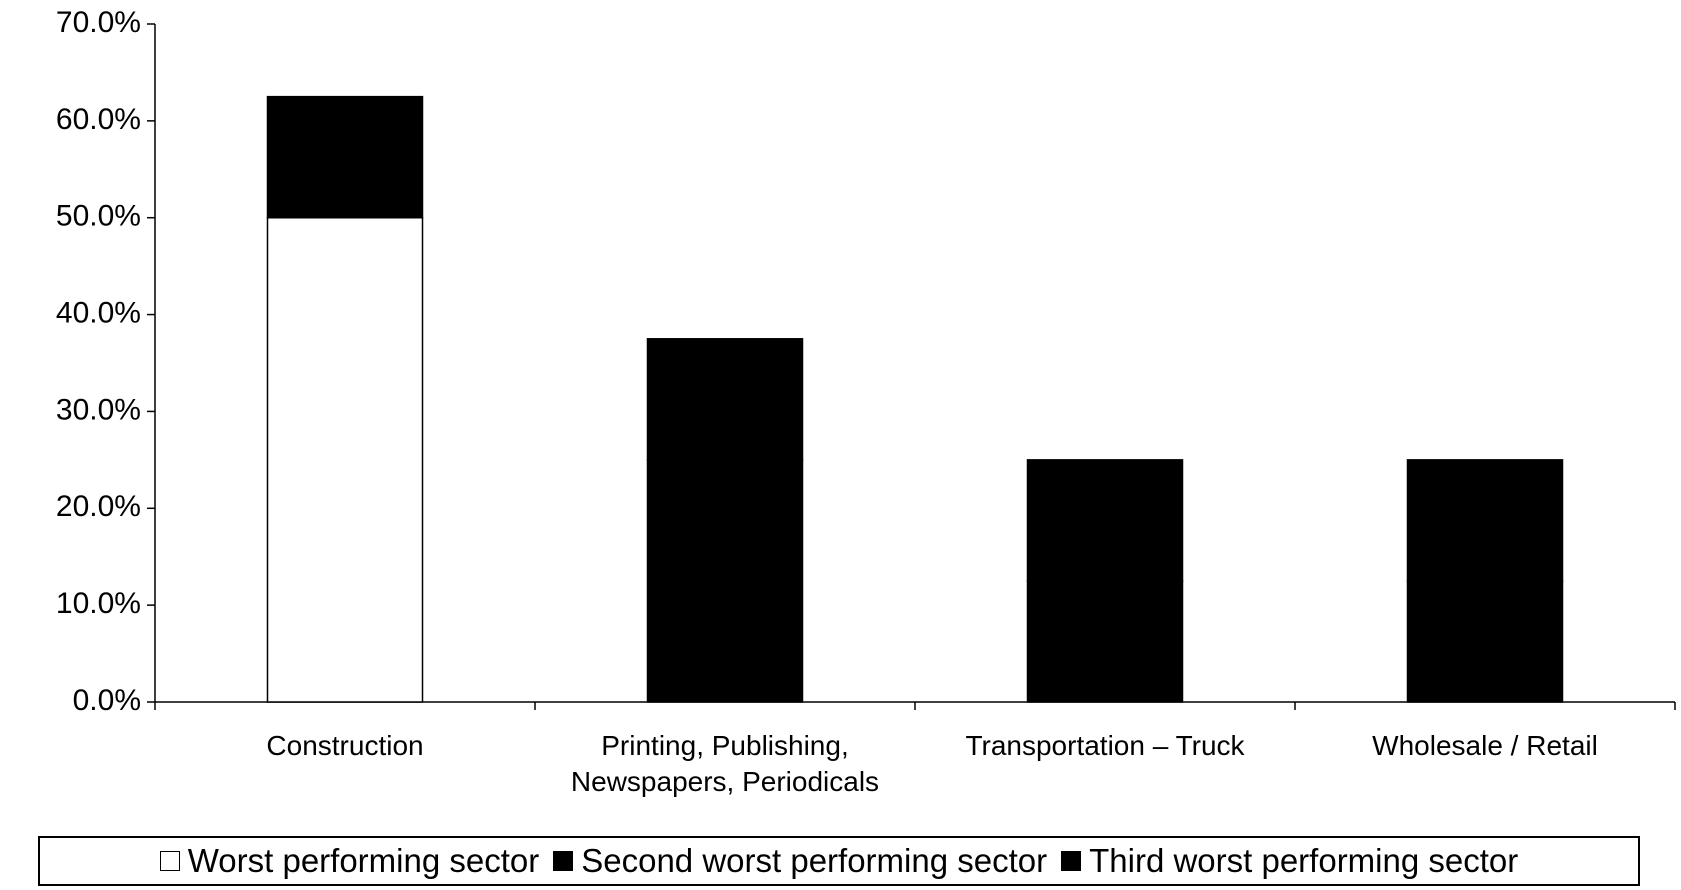 This screenshot has width=1681, height=890. What do you see at coordinates (98, 22) in the screenshot?
I see `y-tick-label: 70.0%` at bounding box center [98, 22].